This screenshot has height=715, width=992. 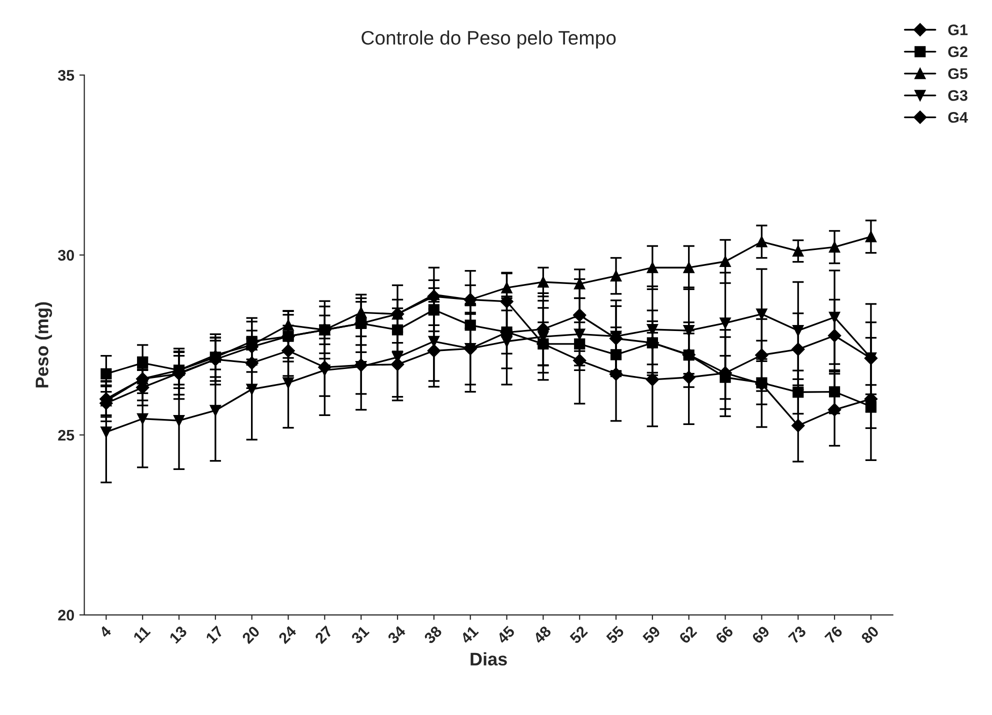 What do you see at coordinates (66, 615) in the screenshot?
I see `y-tick-label: 20` at bounding box center [66, 615].